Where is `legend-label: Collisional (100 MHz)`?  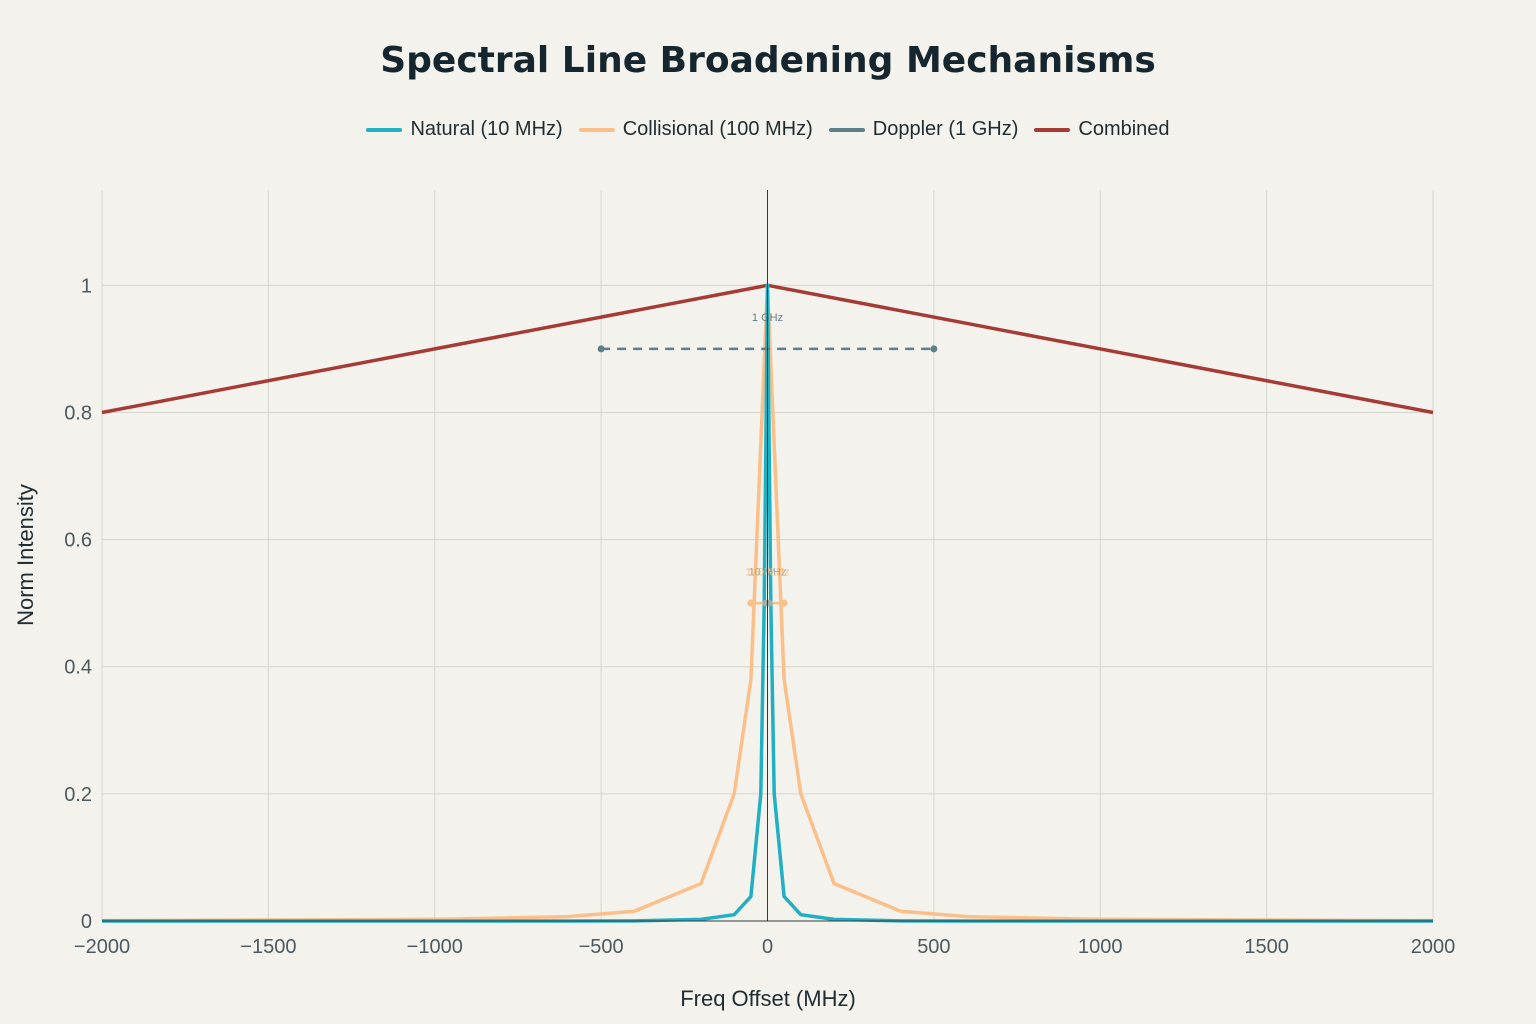 legend-label: Collisional (100 MHz) is located at coordinates (717, 129).